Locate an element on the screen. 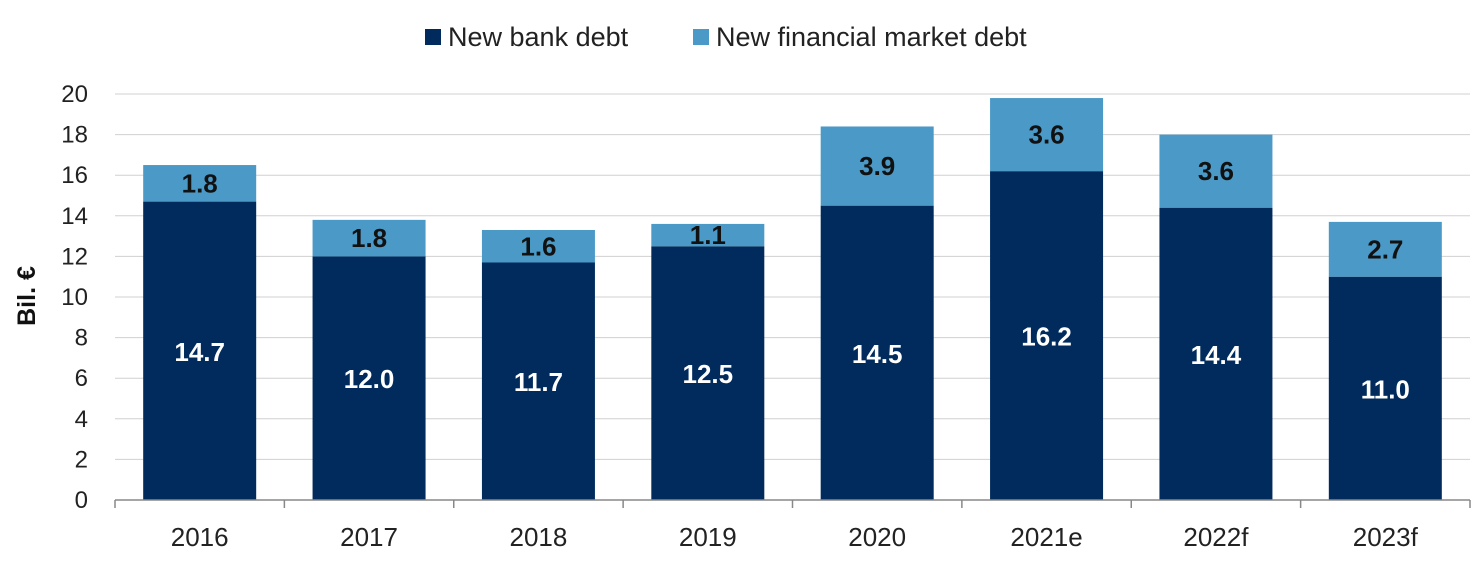 This screenshot has height=565, width=1481. y-tick-label: 4 is located at coordinates (81, 419).